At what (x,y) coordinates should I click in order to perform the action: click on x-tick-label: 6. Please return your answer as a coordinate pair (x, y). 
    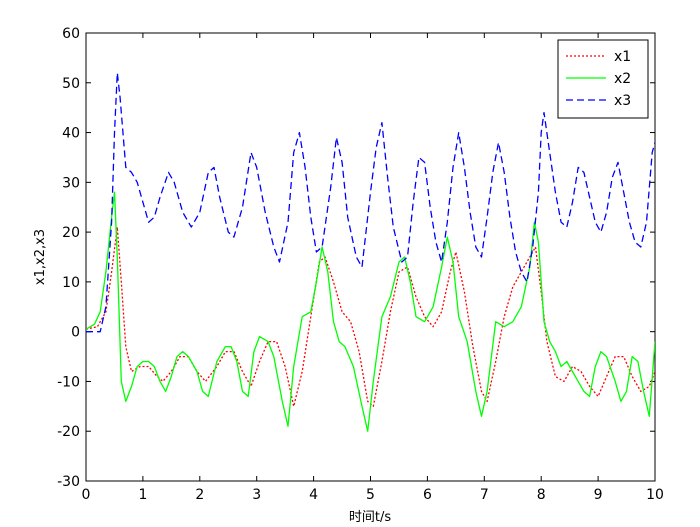
    Looking at the image, I should click on (427, 495).